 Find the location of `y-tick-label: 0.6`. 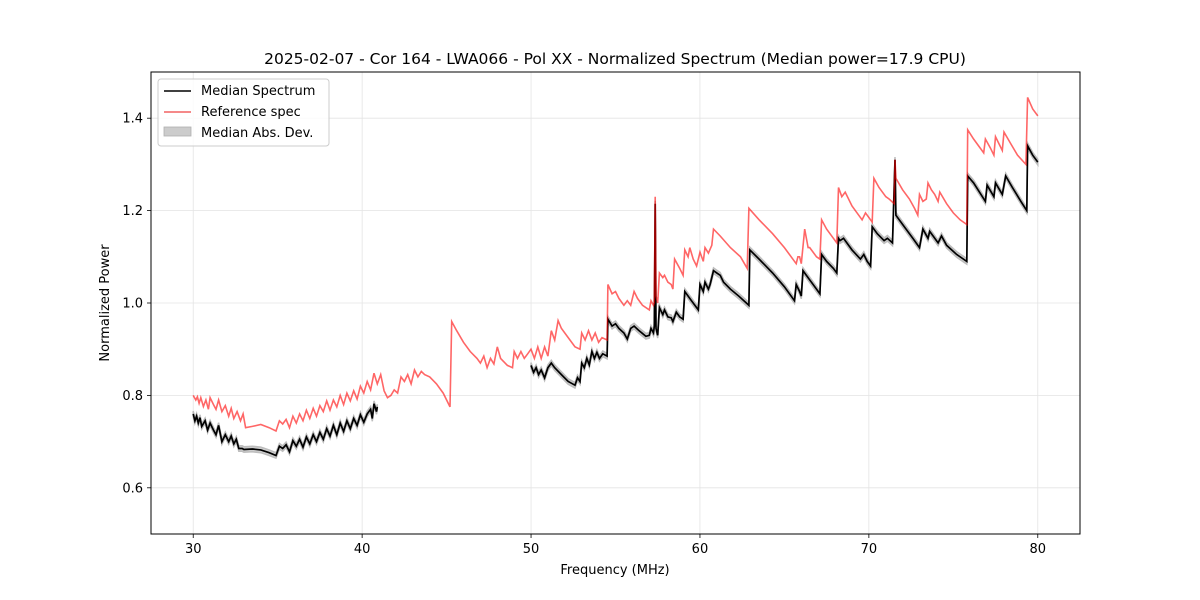

y-tick-label: 0.6 is located at coordinates (132, 488).